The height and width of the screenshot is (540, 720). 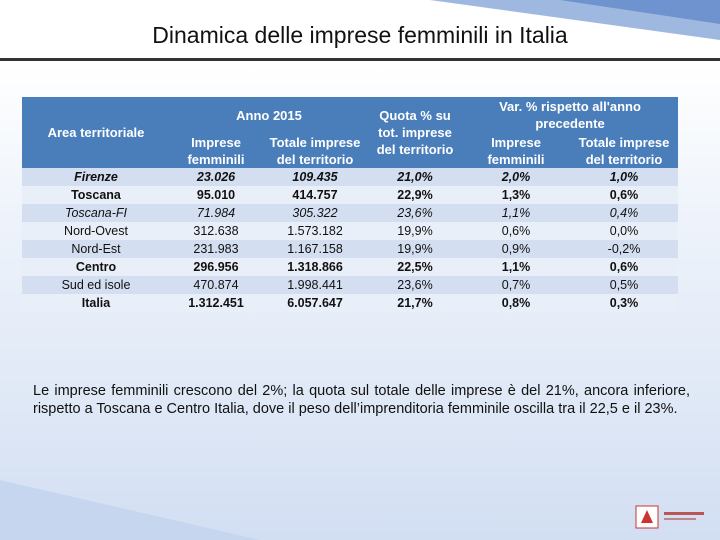 I want to click on header-cell: Anno 2015, so click(x=269, y=115).